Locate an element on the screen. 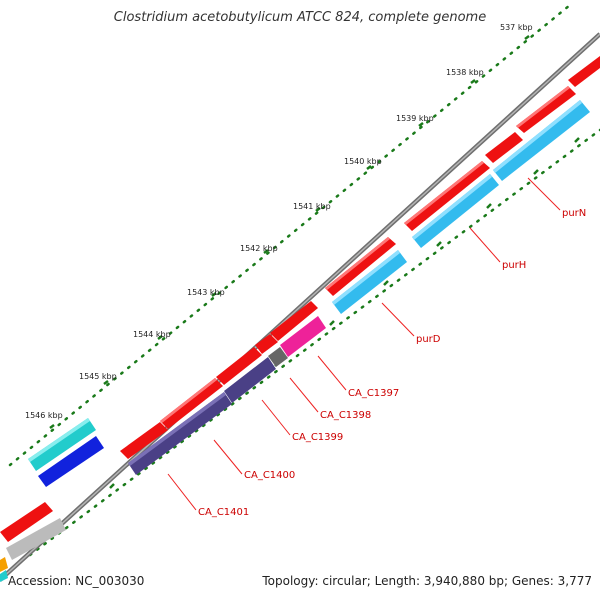  gene-arrow-orange-edge is located at coordinates (4, 564).